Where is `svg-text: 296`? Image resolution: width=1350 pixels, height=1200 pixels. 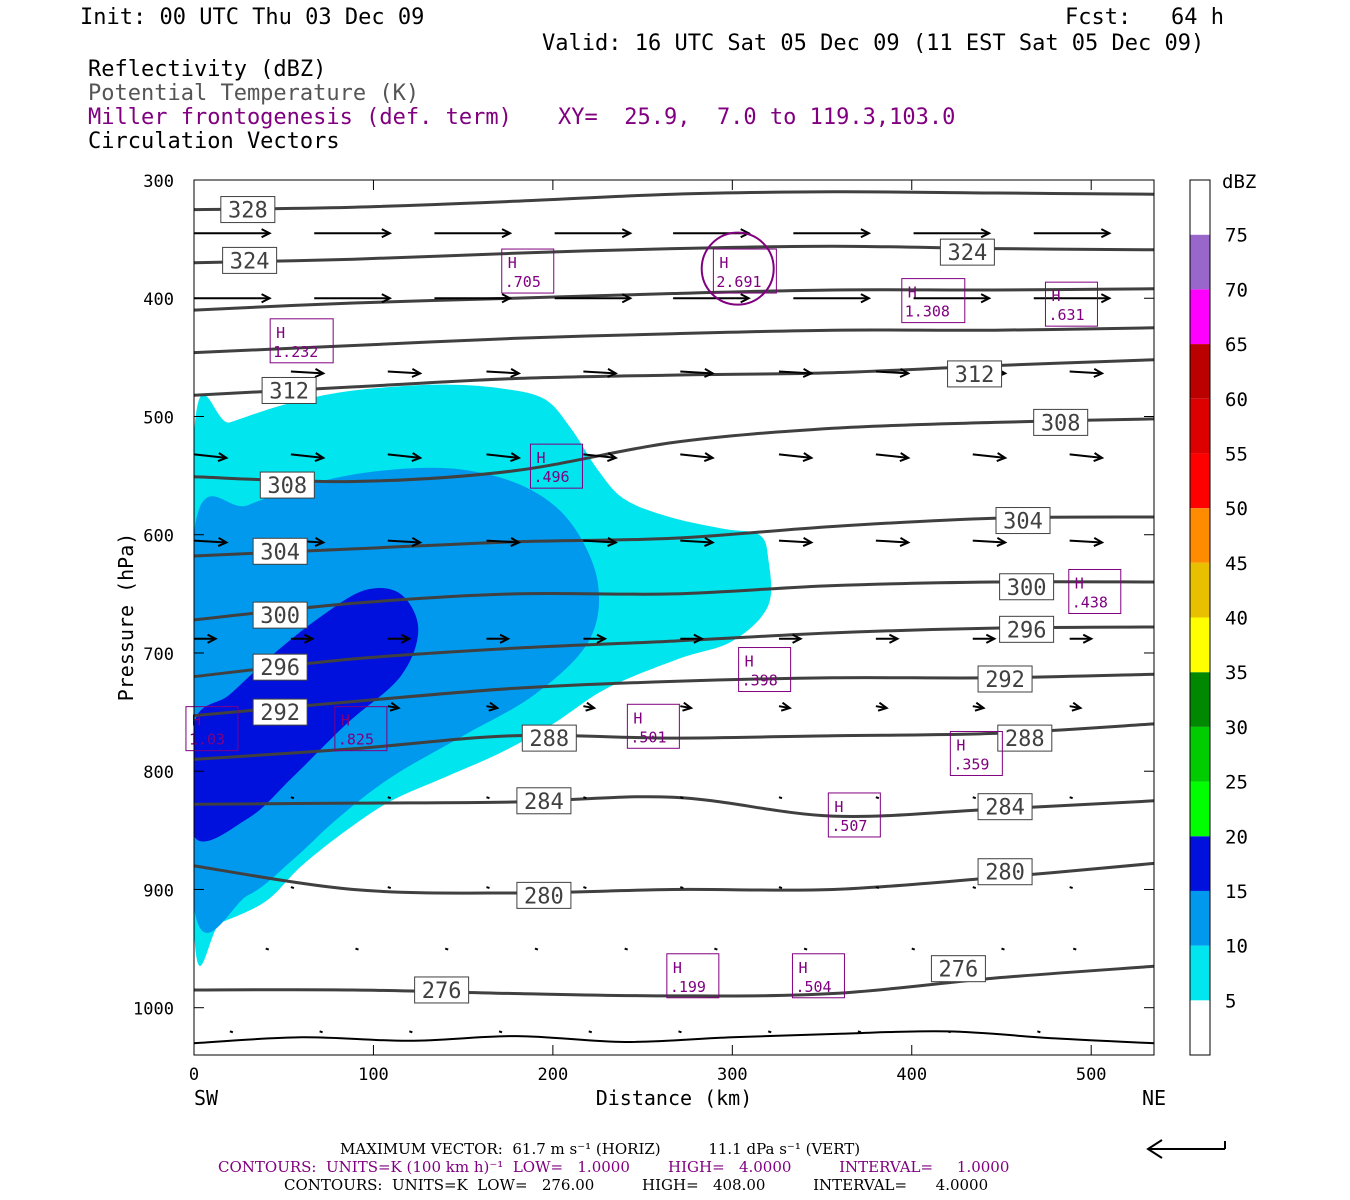 svg-text: 296 is located at coordinates (1027, 630).